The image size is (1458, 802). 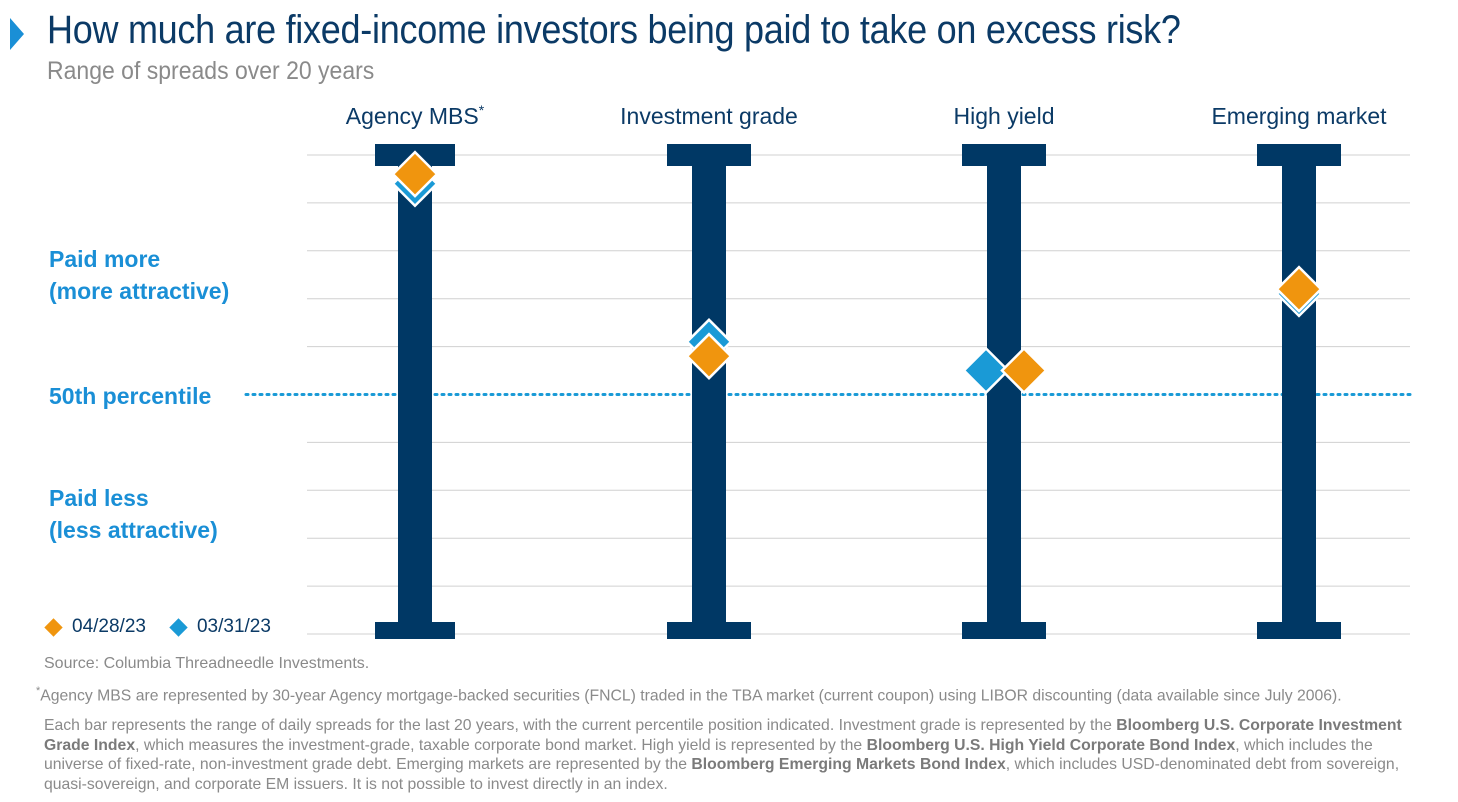 I want to click on blue-diamond-icon, so click(x=178, y=627).